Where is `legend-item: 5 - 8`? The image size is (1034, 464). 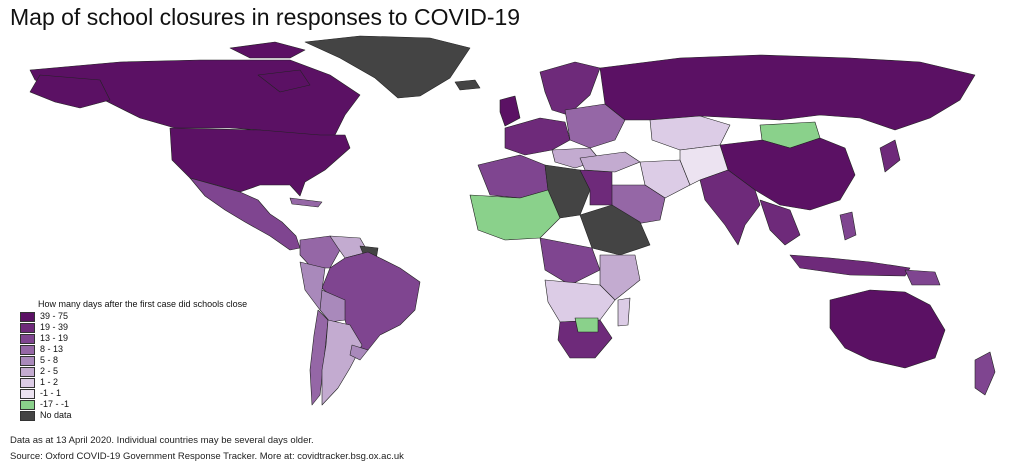 legend-item: 5 - 8 is located at coordinates (133, 360).